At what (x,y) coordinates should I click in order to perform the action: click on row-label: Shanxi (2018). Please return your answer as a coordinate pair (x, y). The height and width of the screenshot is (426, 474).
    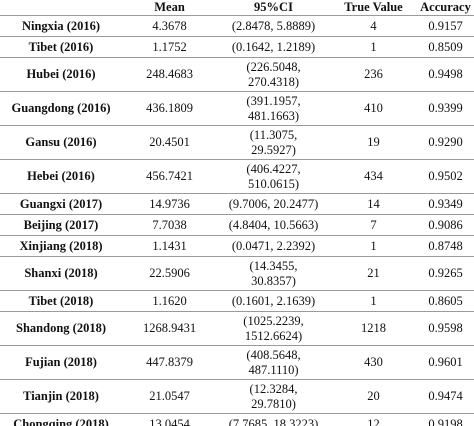
    Looking at the image, I should click on (61, 273).